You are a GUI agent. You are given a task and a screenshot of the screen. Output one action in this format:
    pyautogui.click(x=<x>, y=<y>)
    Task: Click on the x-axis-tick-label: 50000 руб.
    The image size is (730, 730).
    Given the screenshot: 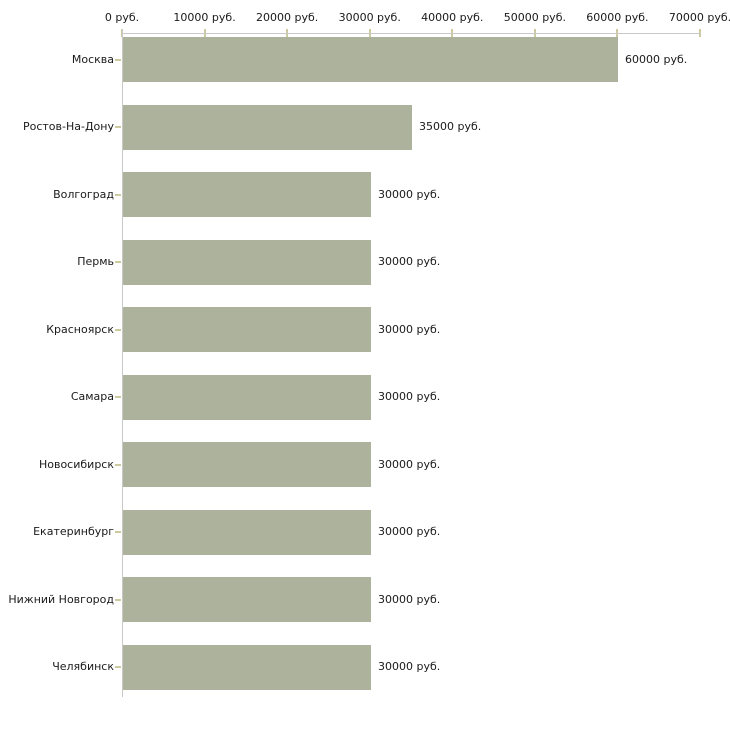 What is the action you would take?
    pyautogui.click(x=534, y=17)
    